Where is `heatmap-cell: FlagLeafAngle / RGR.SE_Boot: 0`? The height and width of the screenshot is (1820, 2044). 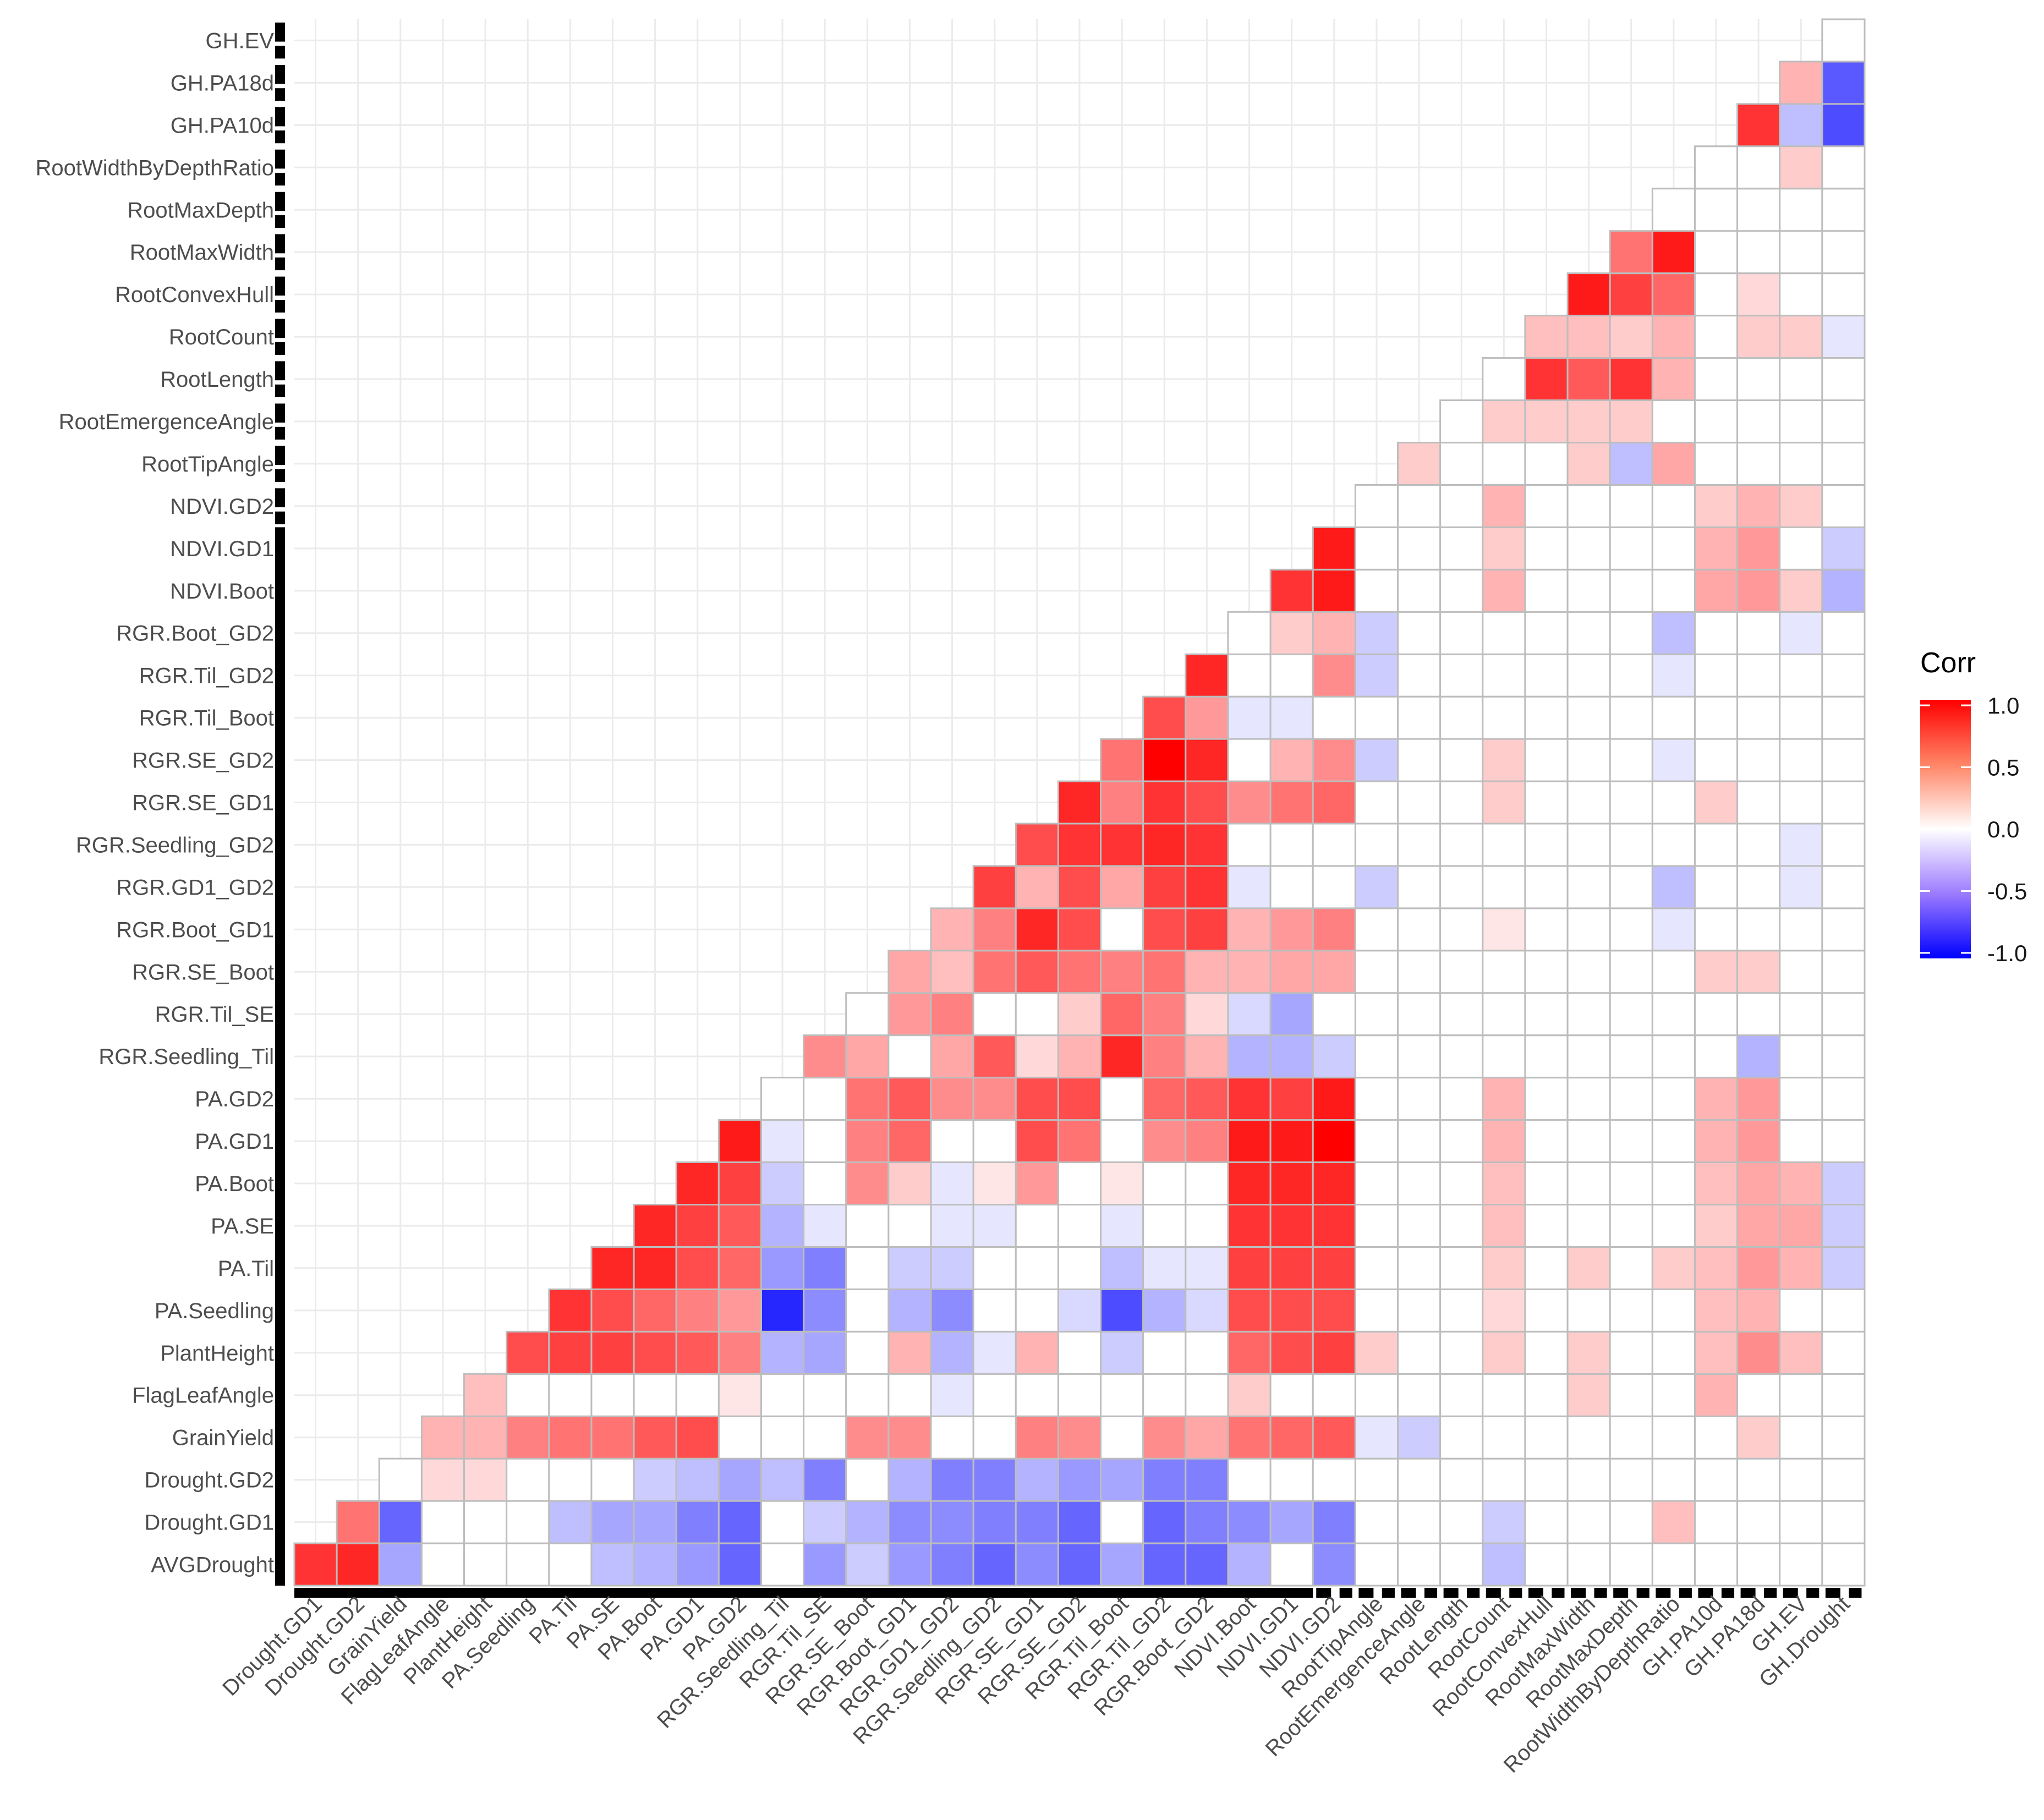 heatmap-cell: FlagLeafAngle / RGR.SE_Boot: 0 is located at coordinates (868, 1395).